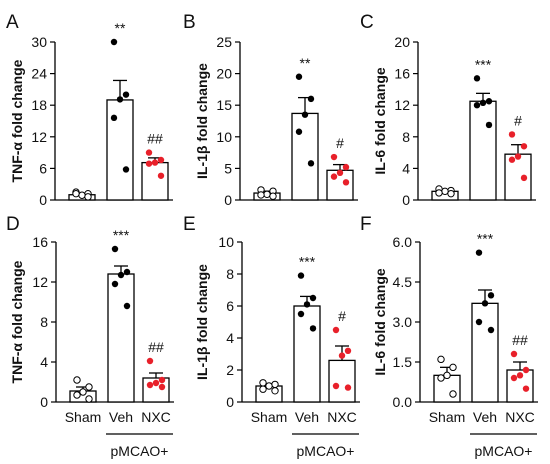 This screenshot has width=550, height=464. I want to click on x-tick-label: Veh, so click(307, 417).